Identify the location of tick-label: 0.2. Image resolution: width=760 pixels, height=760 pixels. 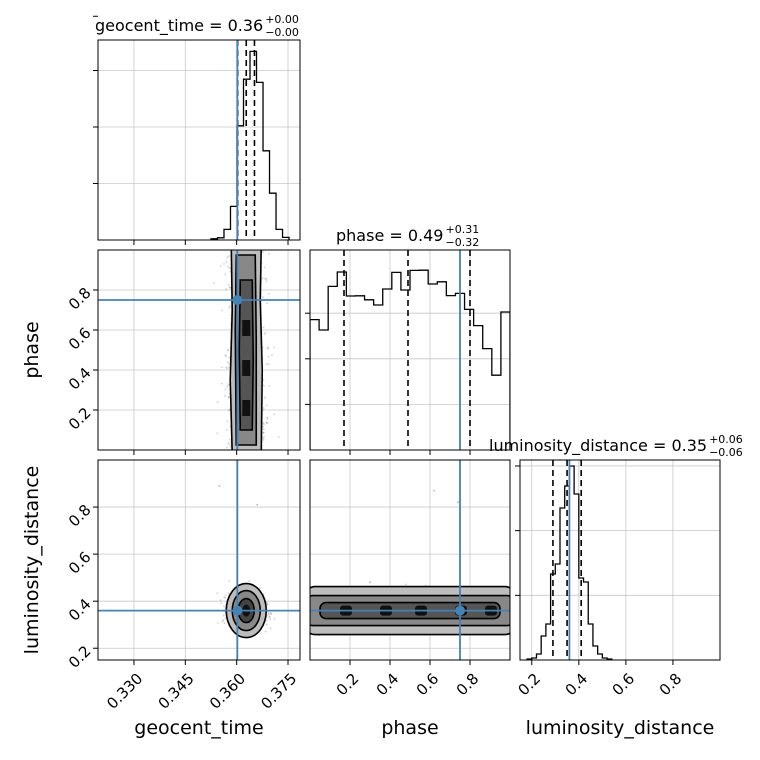
(530, 685).